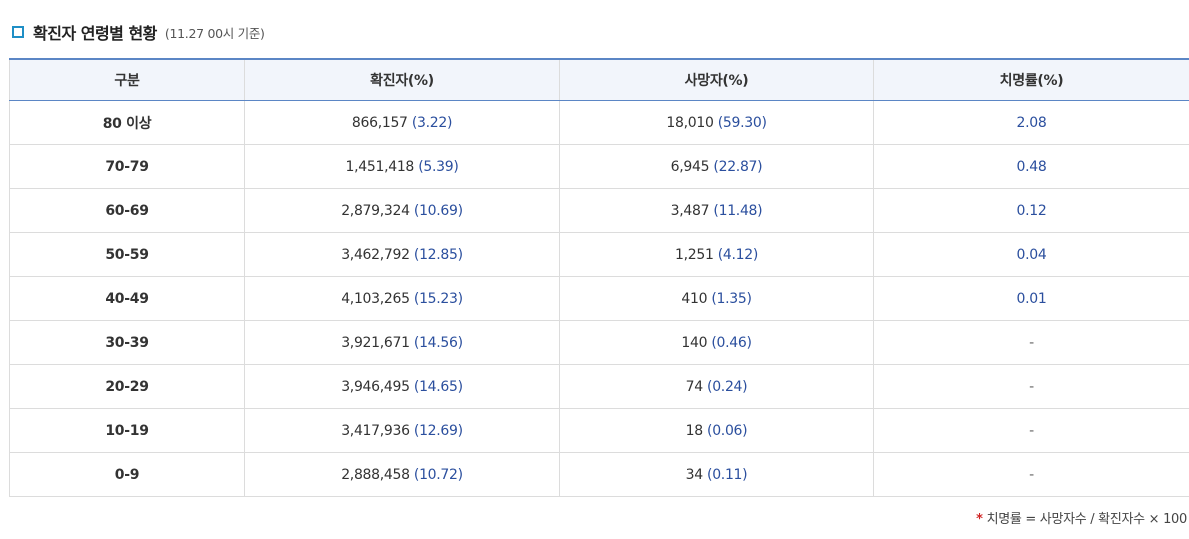 The height and width of the screenshot is (539, 1189). I want to click on square-bullet-icon, so click(18, 32).